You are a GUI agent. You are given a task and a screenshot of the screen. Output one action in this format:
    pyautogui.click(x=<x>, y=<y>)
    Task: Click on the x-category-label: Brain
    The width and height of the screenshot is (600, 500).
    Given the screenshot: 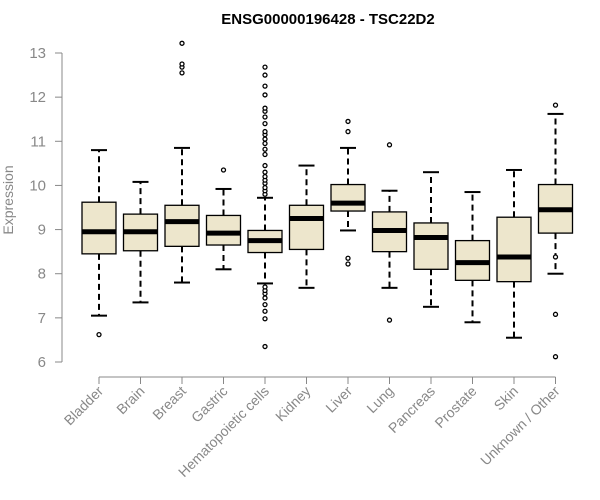 What is the action you would take?
    pyautogui.click(x=130, y=400)
    